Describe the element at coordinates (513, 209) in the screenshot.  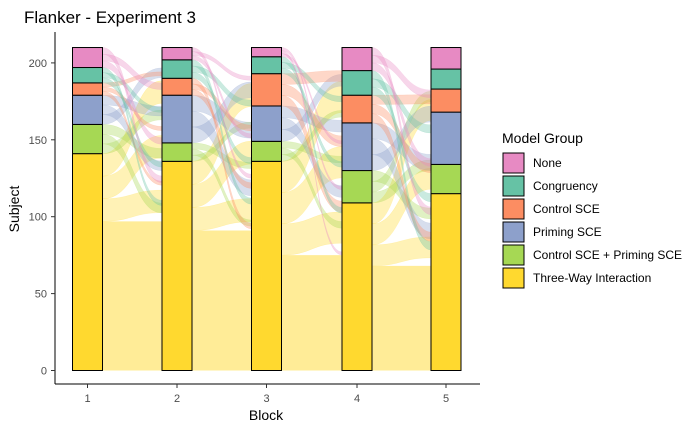
I see `legend-swatch-control-sce` at that location.